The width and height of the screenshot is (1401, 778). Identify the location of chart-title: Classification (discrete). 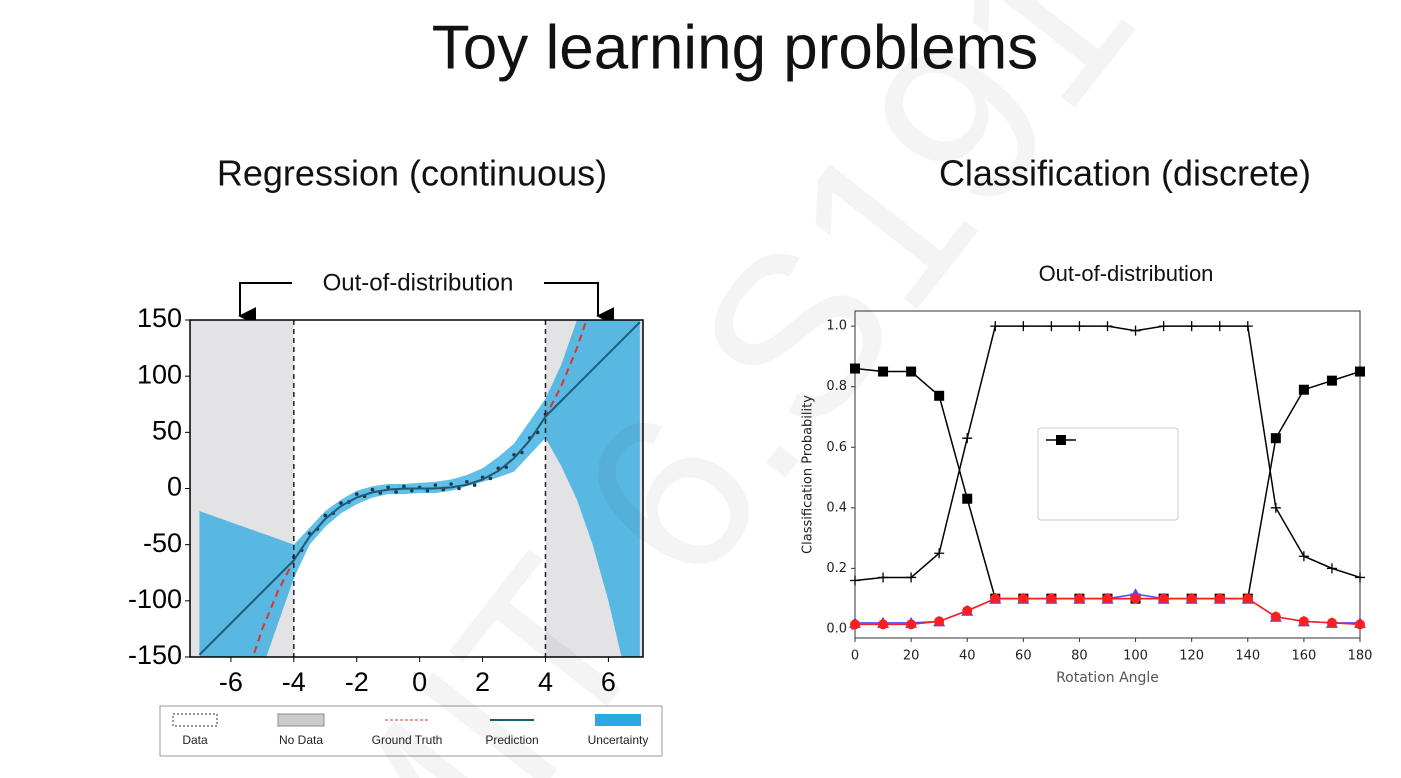
(1125, 173).